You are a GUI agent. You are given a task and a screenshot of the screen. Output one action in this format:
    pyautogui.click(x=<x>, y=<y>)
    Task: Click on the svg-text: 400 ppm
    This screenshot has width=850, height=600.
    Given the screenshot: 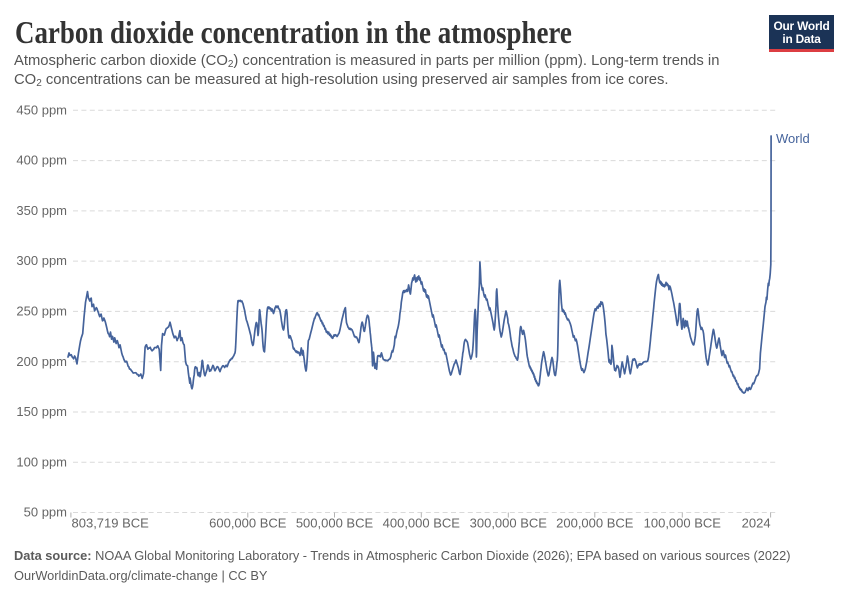 What is the action you would take?
    pyautogui.click(x=41, y=160)
    